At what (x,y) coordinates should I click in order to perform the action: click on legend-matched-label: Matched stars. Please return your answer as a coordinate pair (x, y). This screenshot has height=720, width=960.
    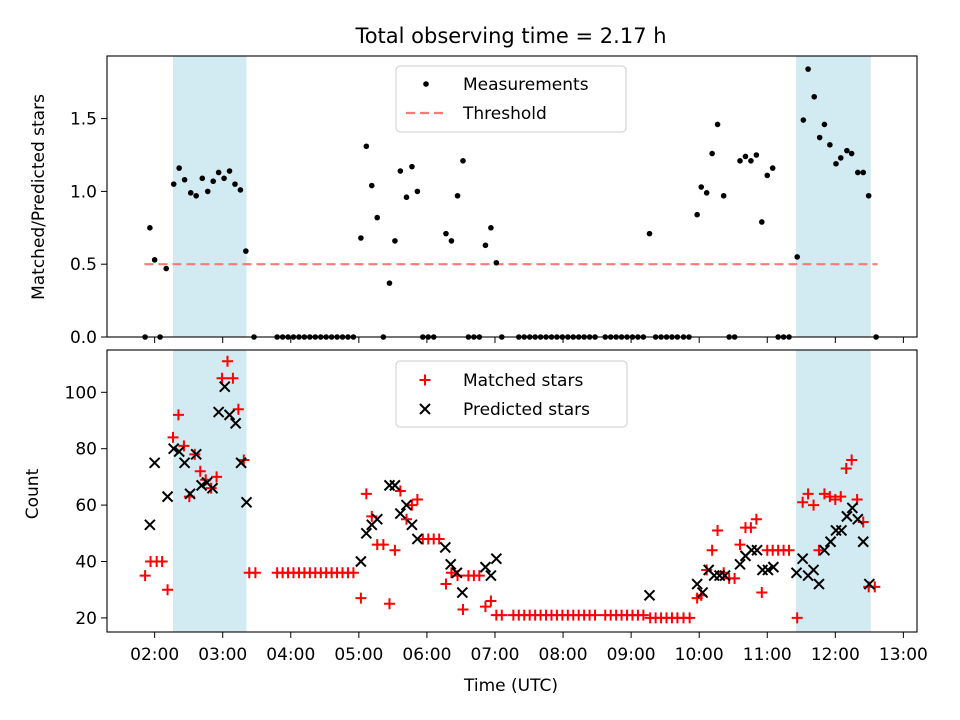
    Looking at the image, I should click on (523, 381).